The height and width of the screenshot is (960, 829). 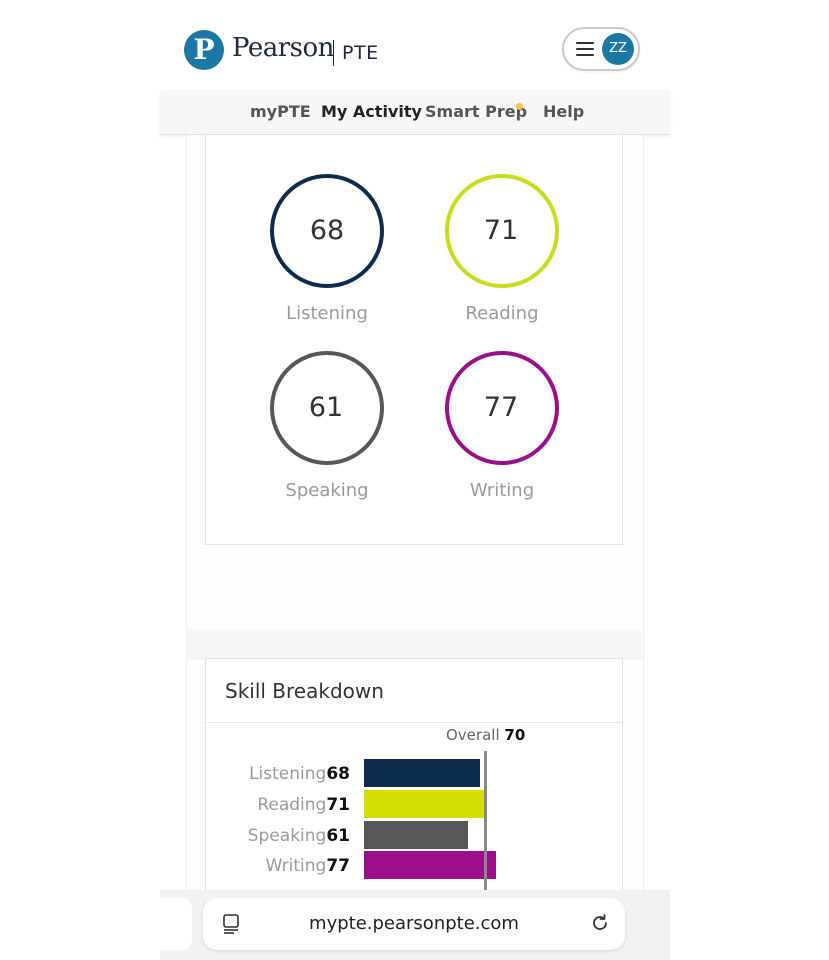 I want to click on app-header: P Pearson PTE ZZ, so click(x=415, y=45).